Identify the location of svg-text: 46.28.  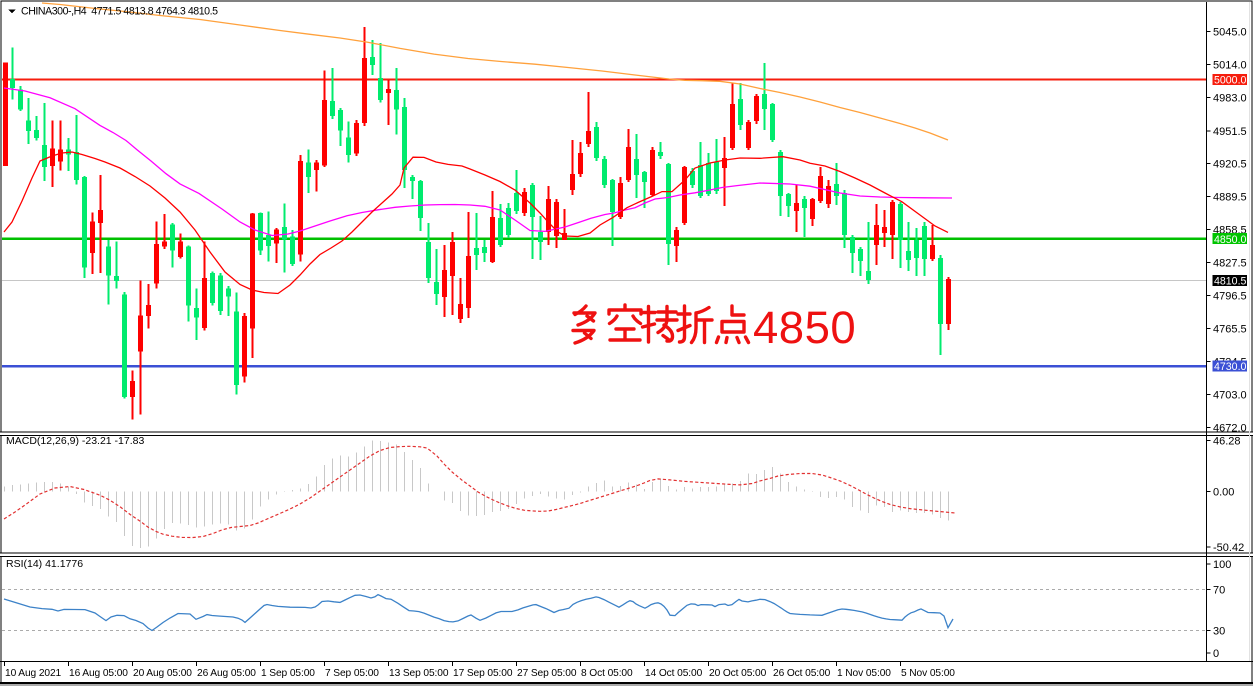
(1227, 441).